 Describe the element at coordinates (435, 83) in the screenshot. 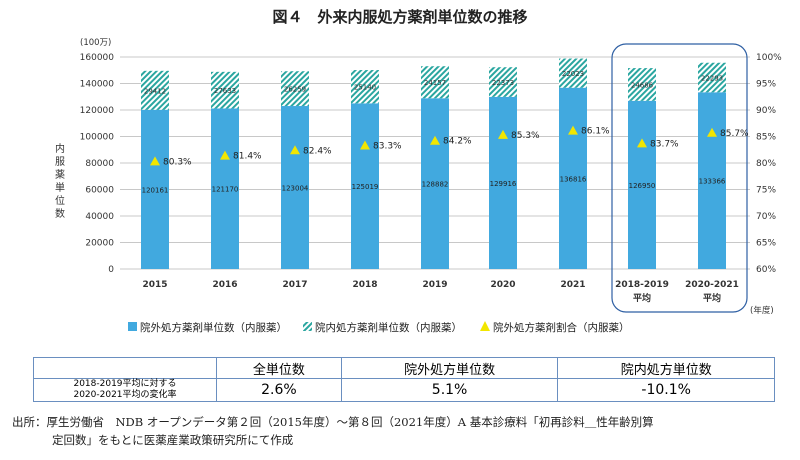

I see `data-label-inpatient: 24157` at that location.